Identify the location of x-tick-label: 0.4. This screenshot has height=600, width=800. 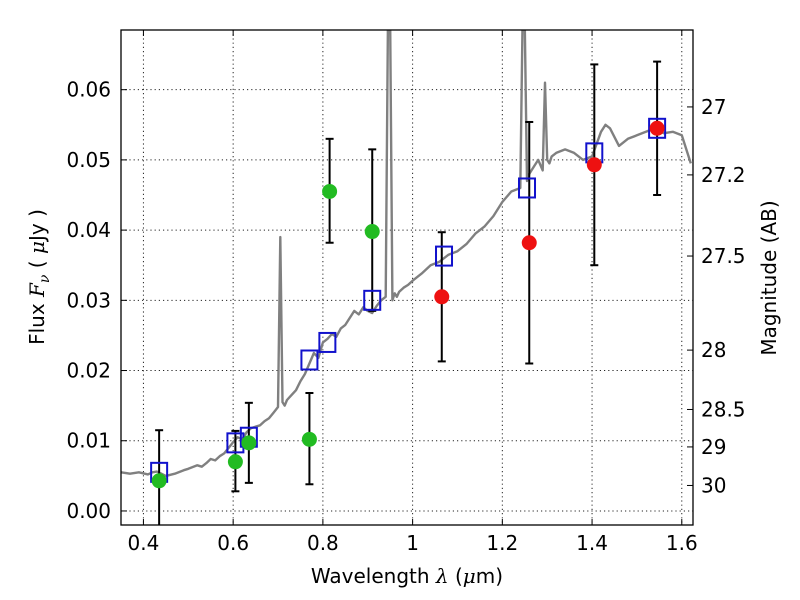
(144, 543).